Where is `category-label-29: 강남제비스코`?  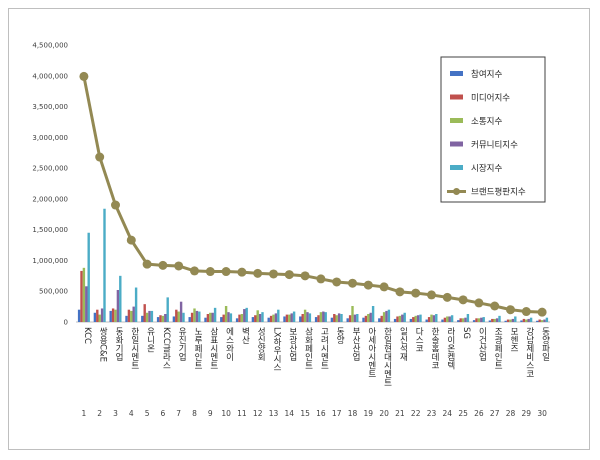 category-label-29: 강남제비스코 is located at coordinates (529, 352).